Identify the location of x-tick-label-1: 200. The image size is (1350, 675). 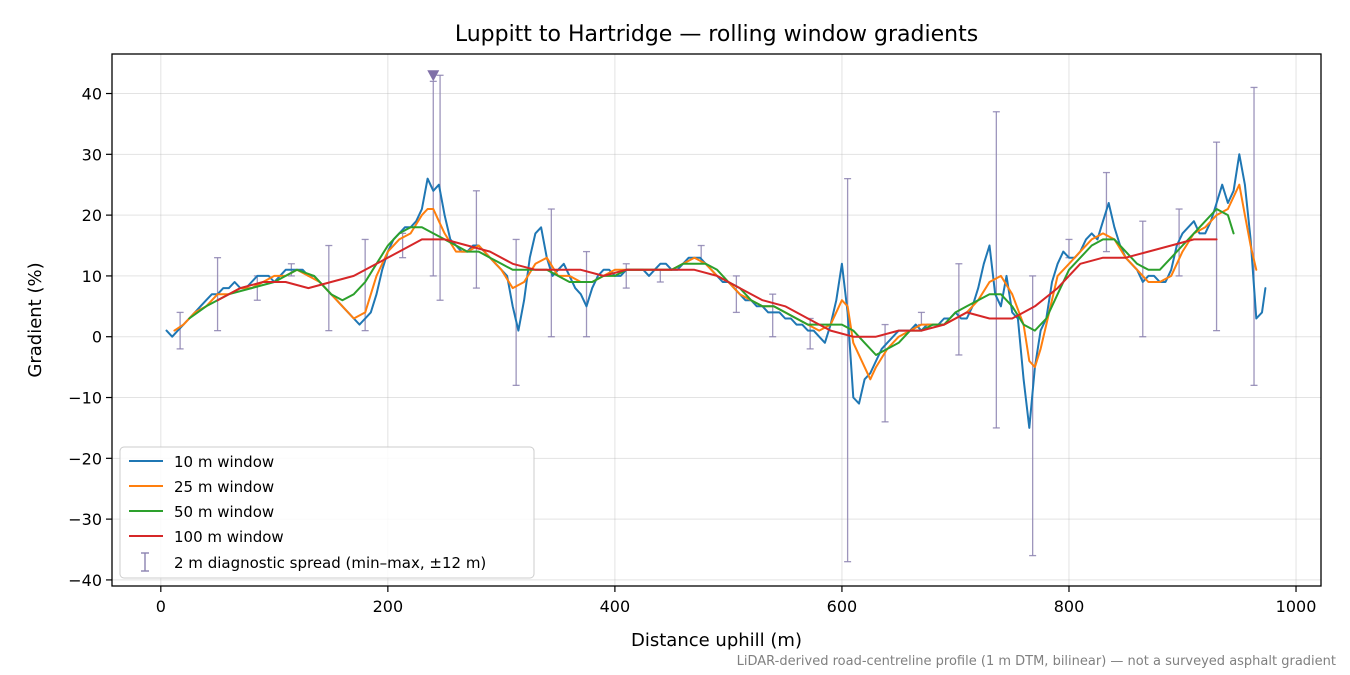
(388, 606).